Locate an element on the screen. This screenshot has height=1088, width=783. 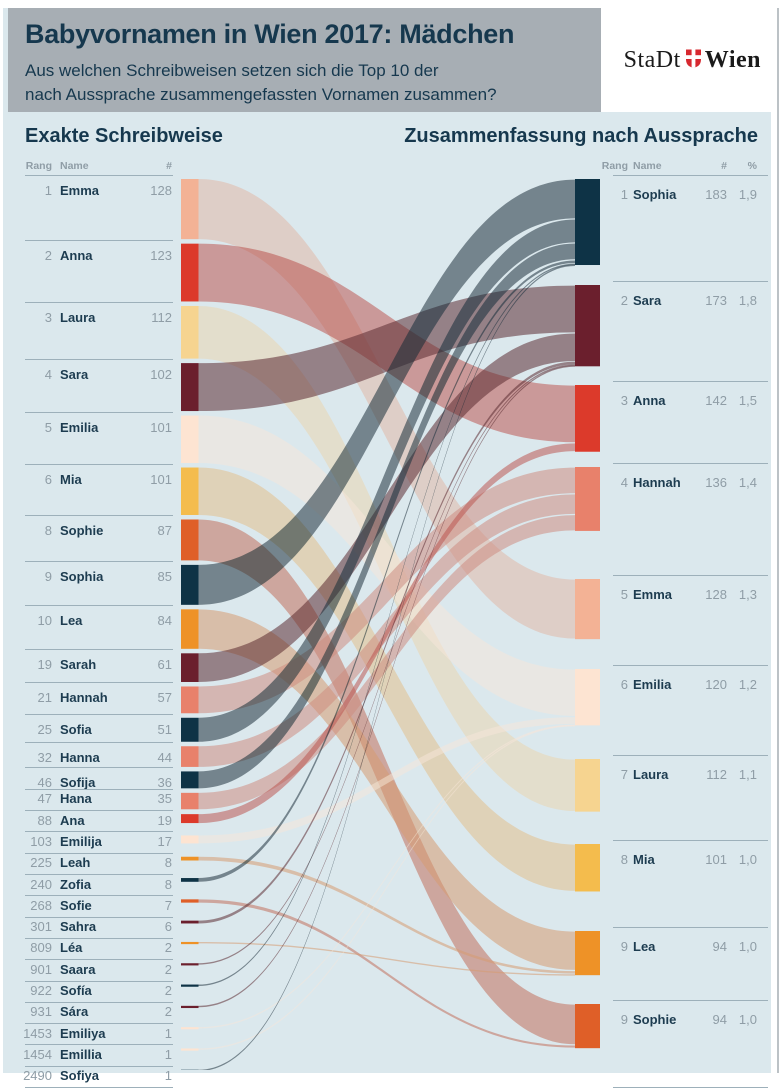
count-cell: 57 is located at coordinates (151, 697).